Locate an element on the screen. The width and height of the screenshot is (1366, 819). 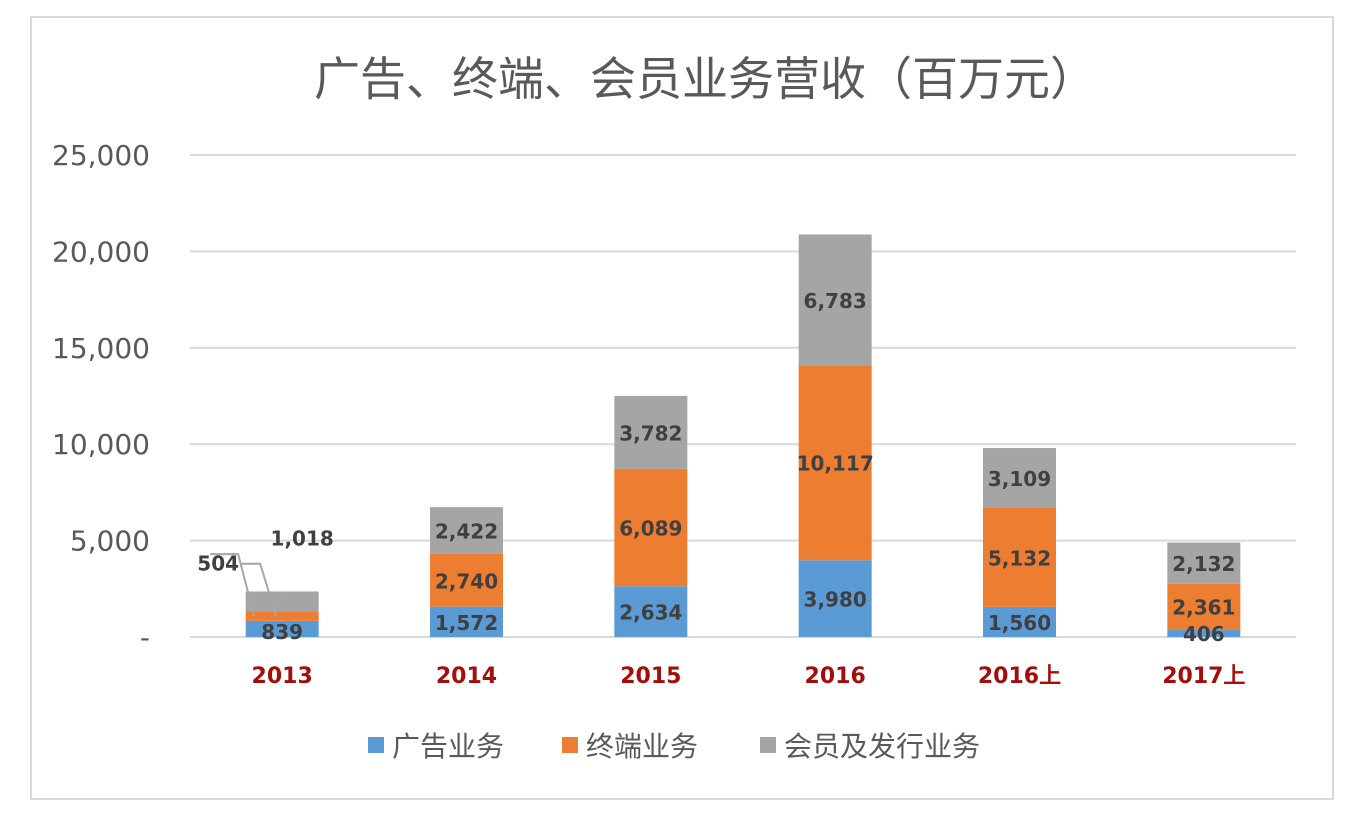
legend: 广告业务 终端业务 会员及发行业务 is located at coordinates (674, 746).